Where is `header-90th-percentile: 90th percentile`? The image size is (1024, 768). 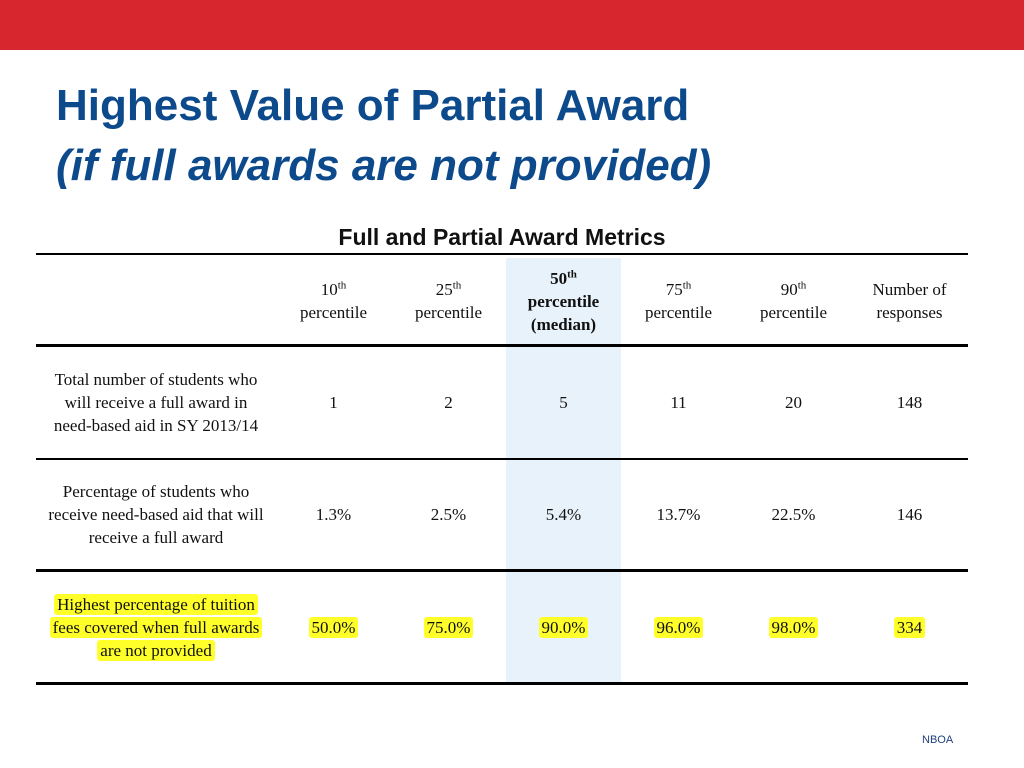
header-90th-percentile: 90th percentile is located at coordinates (793, 302).